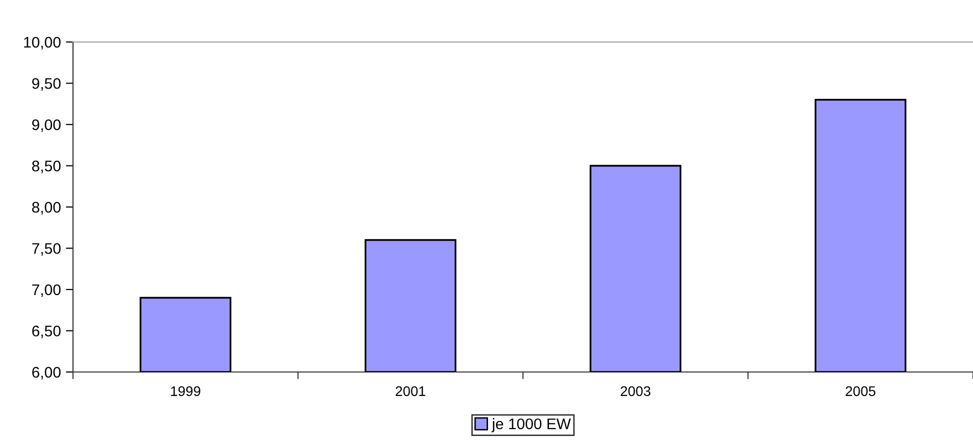 The width and height of the screenshot is (973, 441). I want to click on x-tick-label: 2005, so click(861, 391).